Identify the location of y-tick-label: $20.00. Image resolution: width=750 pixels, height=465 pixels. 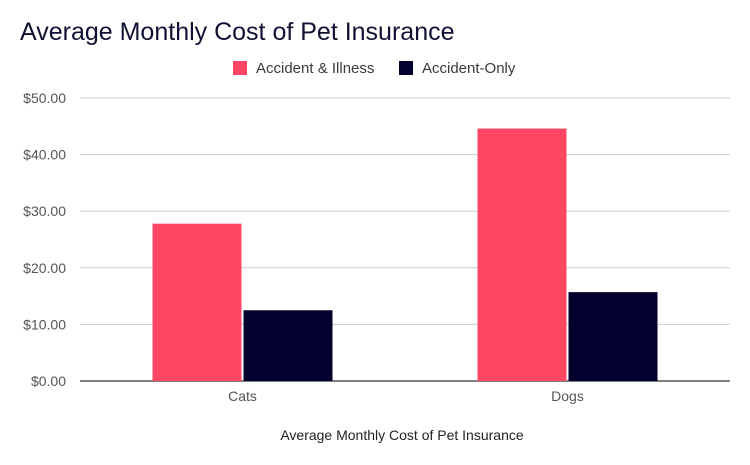
(44, 268).